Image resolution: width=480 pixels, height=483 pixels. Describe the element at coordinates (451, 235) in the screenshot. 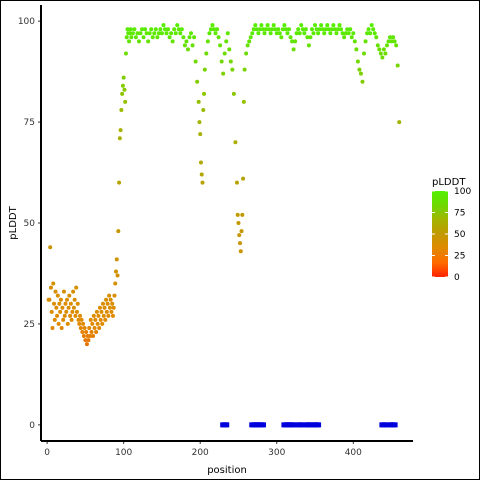

I see `legend-ticks: 0 25 50 75 100` at that location.